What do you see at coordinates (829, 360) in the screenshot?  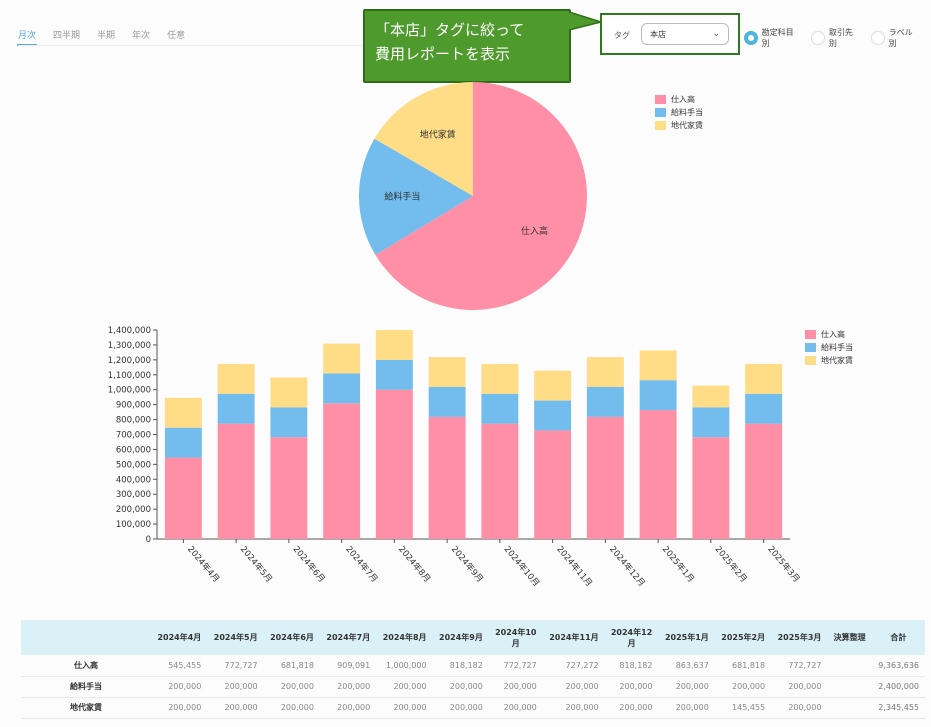 I see `bar-legend-item: 地代家賃` at bounding box center [829, 360].